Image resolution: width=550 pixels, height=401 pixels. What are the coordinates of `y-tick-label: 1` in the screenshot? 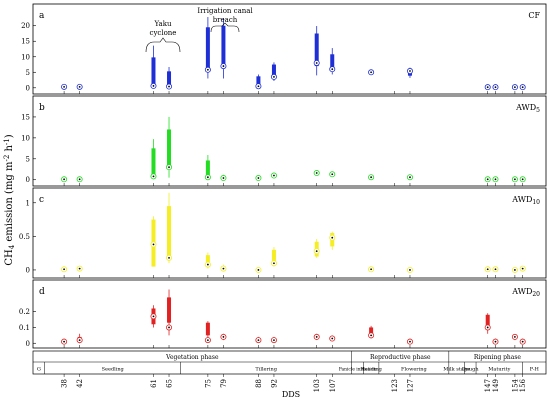 It's located at (28, 203).